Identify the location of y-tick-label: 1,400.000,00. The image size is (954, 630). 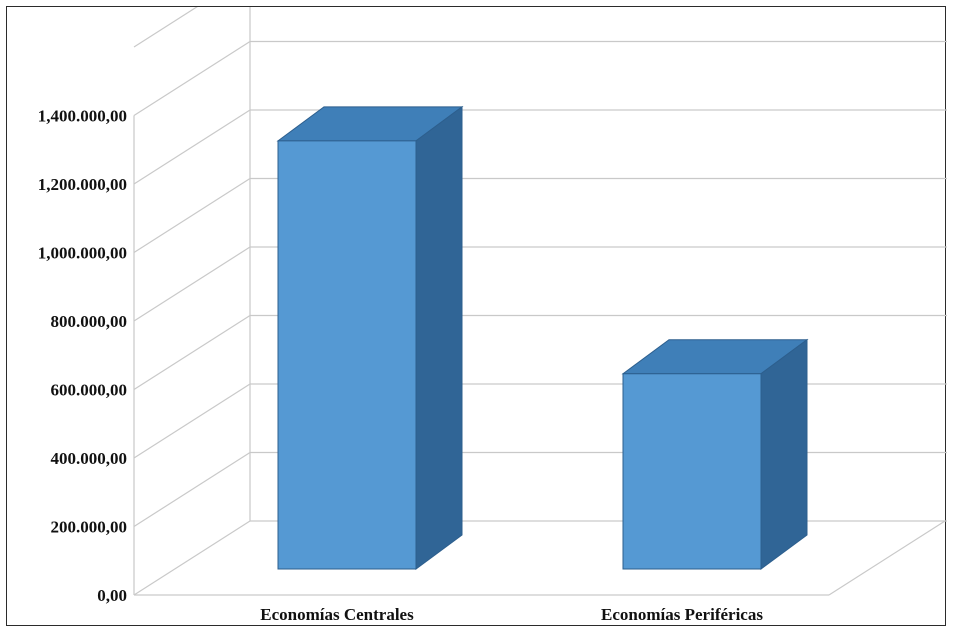
(82, 116).